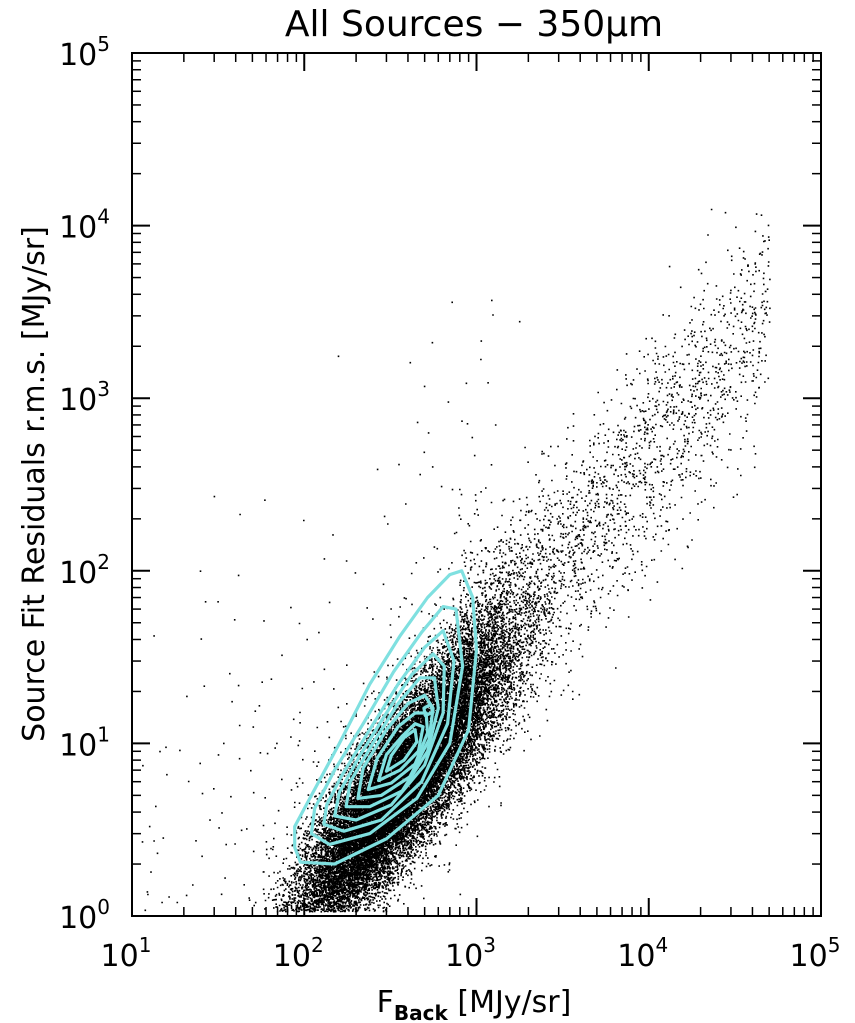 This screenshot has height=1023, width=855. Describe the element at coordinates (34, 484) in the screenshot. I see `y-axis-label: Source Fit Residuals r.m.s. [MJy/sr]` at that location.